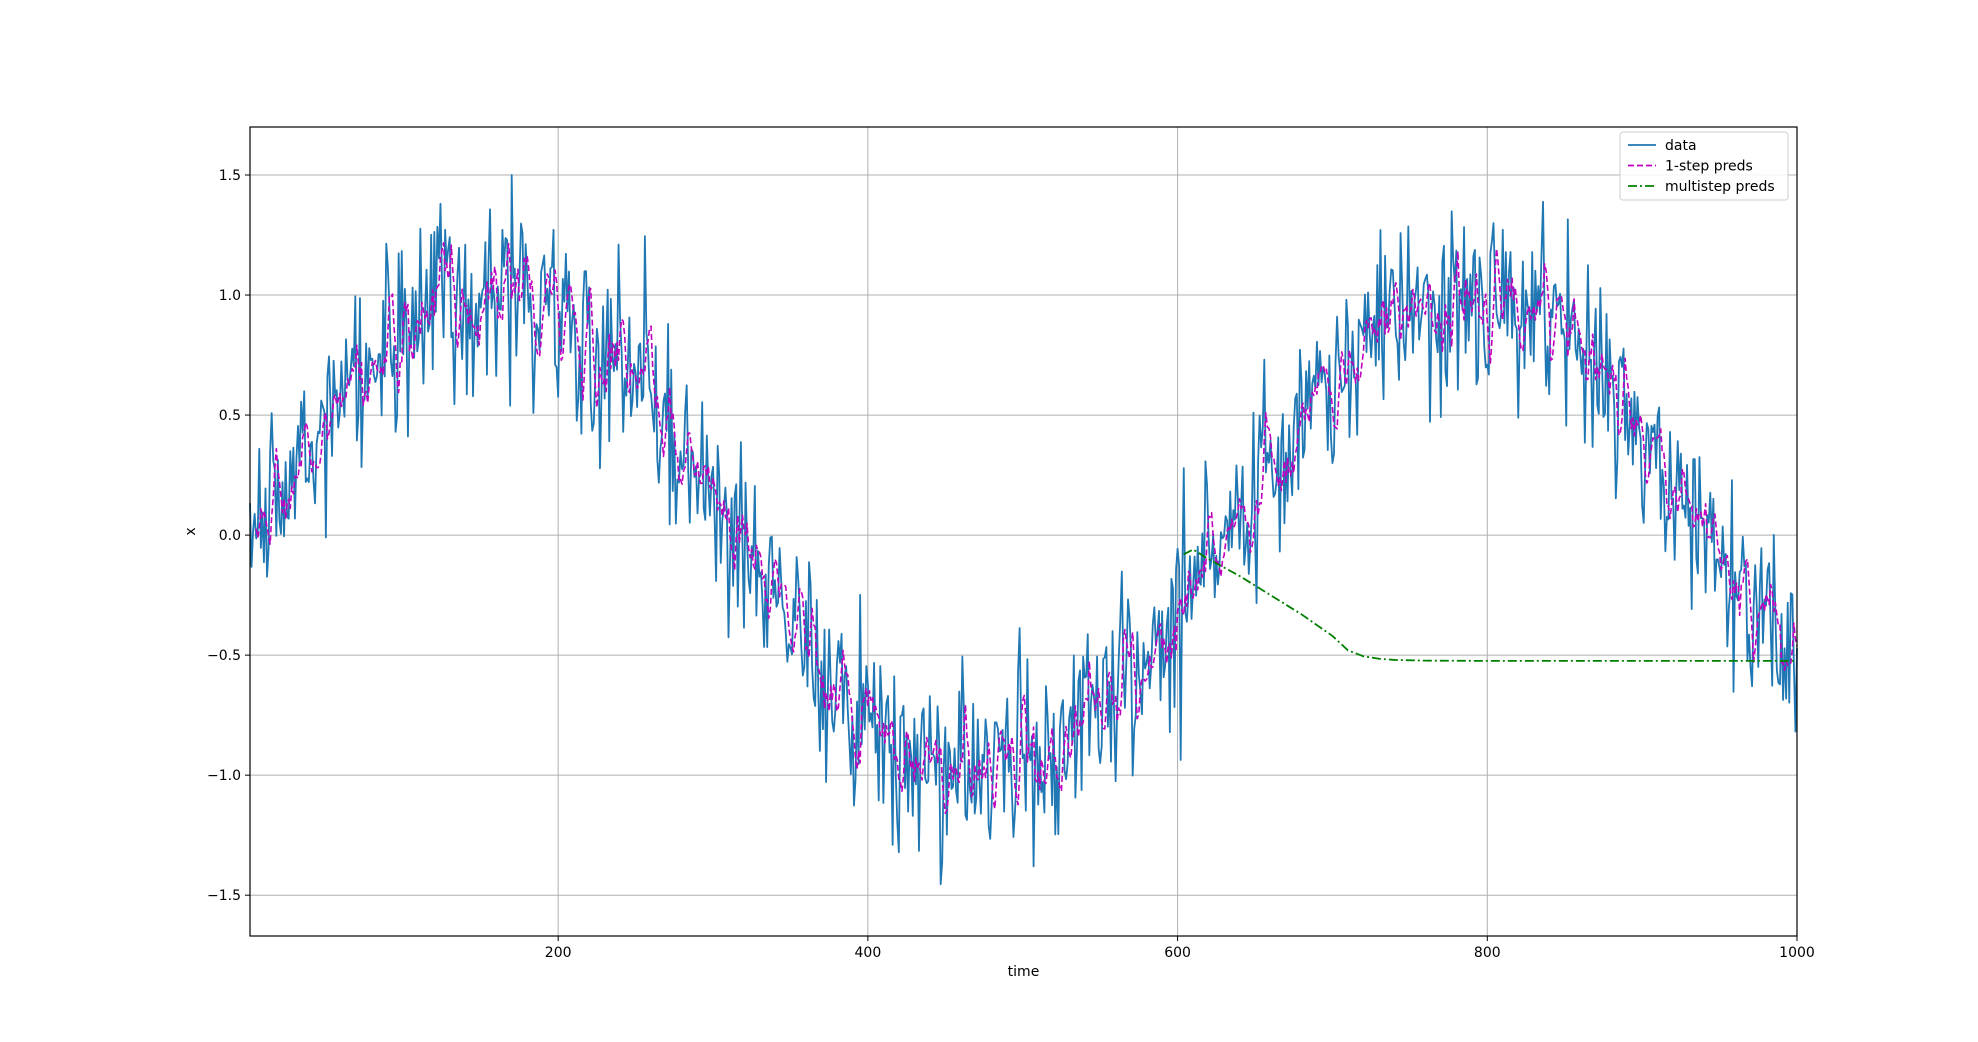  Describe the element at coordinates (1681, 146) in the screenshot. I see `legend-label: data` at that location.